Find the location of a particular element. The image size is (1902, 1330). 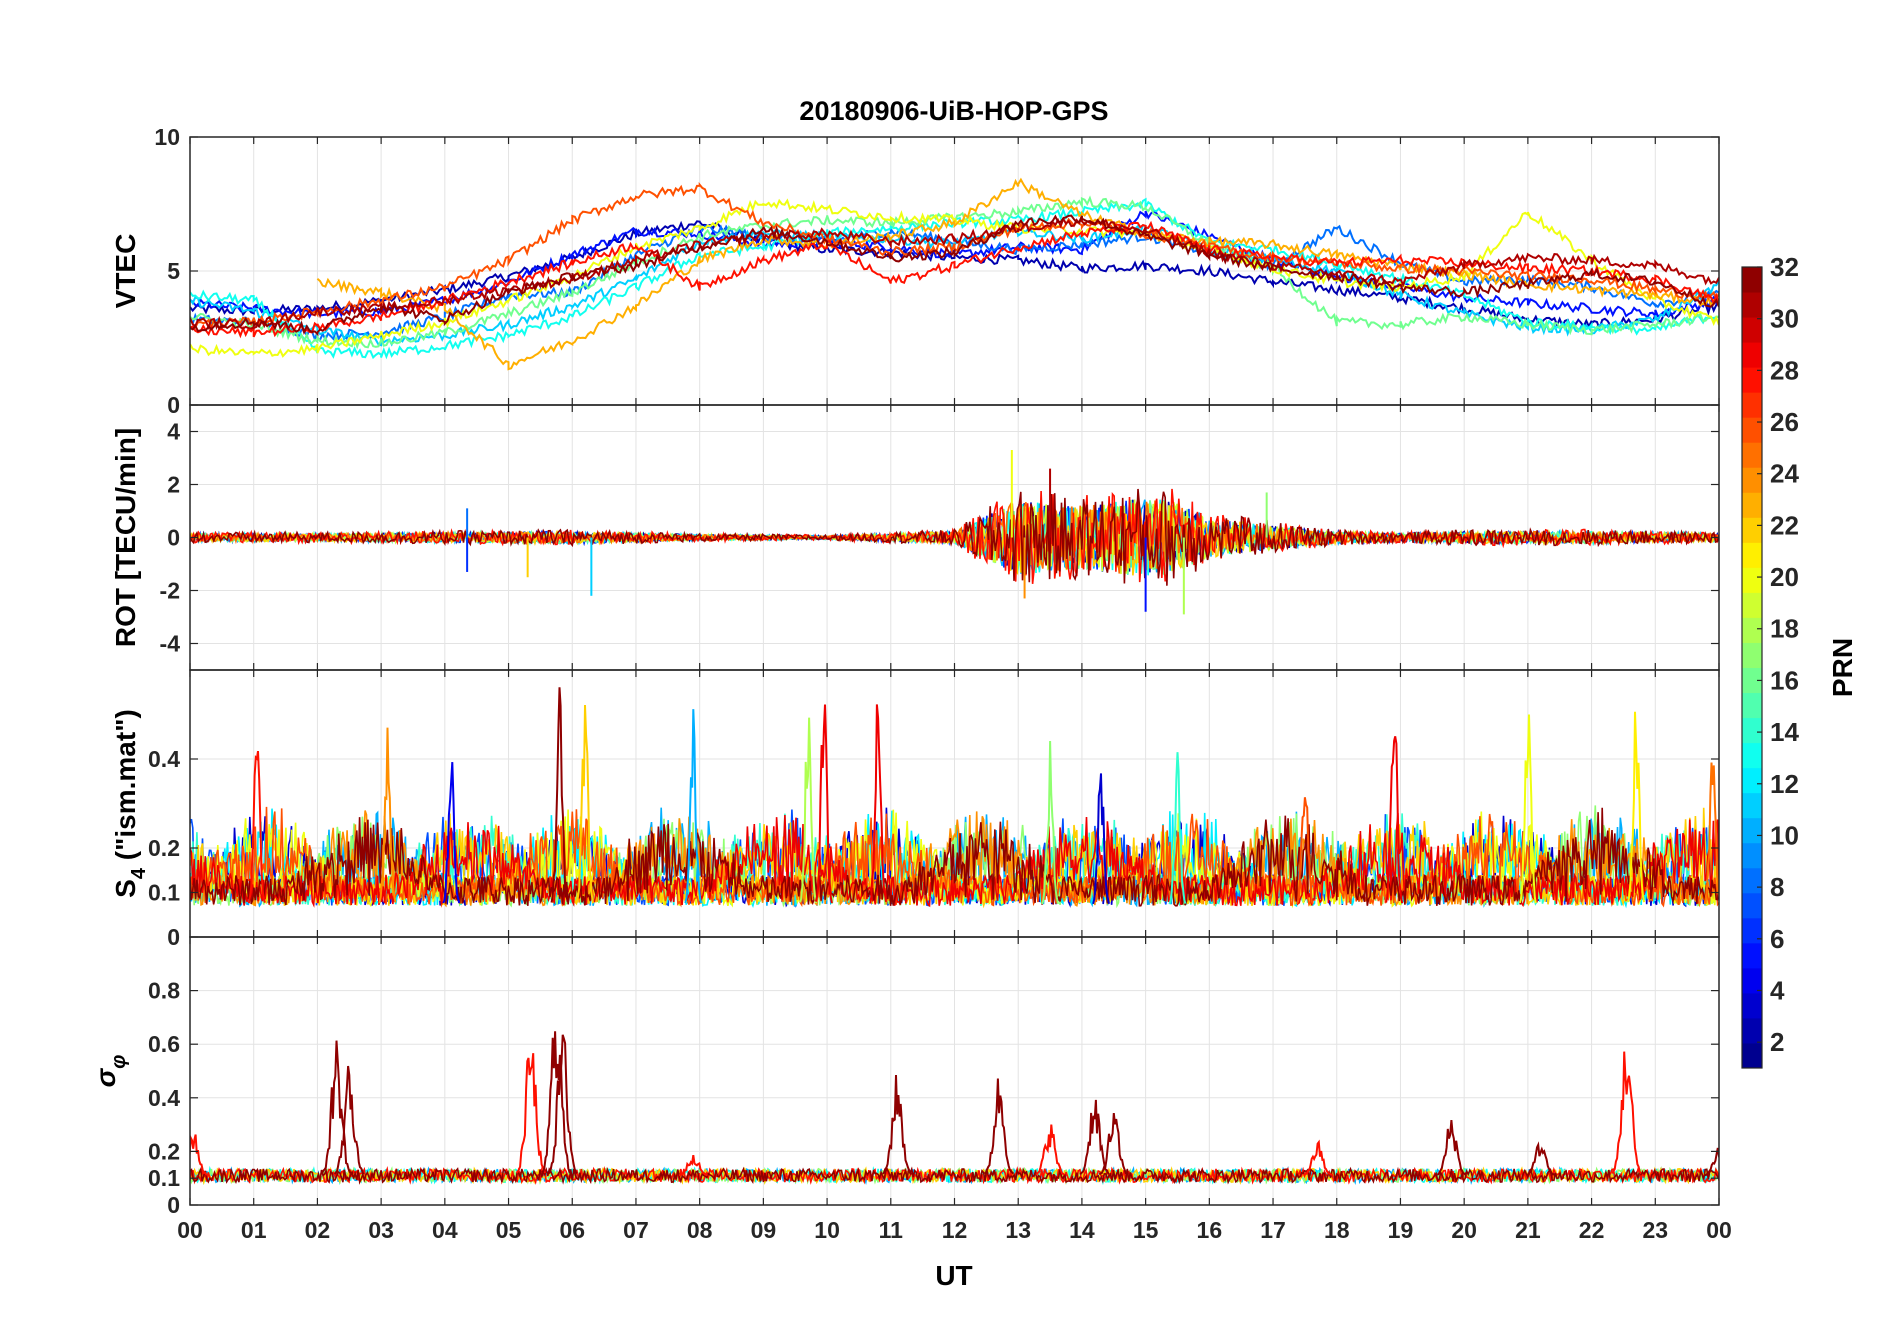

x-tick-label: 04 is located at coordinates (445, 1230).